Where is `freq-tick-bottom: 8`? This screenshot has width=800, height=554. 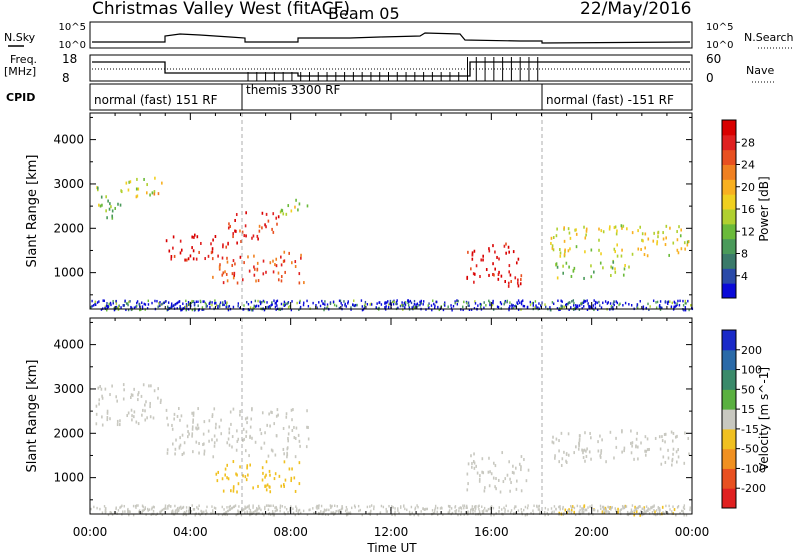 freq-tick-bottom: 8 is located at coordinates (66, 78).